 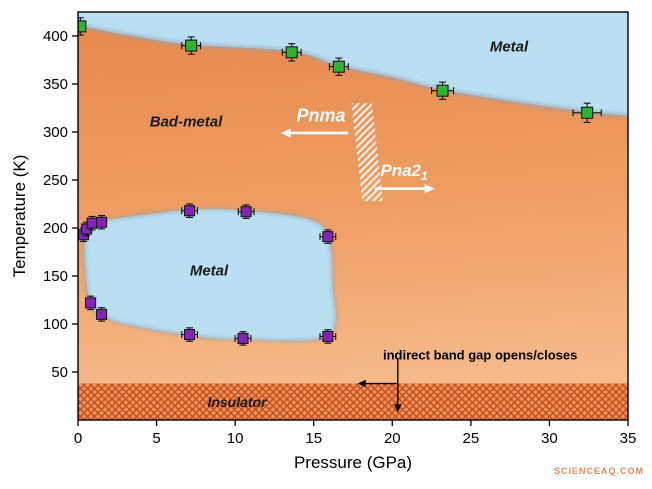 What do you see at coordinates (55, 84) in the screenshot?
I see `svg-text: 350` at bounding box center [55, 84].